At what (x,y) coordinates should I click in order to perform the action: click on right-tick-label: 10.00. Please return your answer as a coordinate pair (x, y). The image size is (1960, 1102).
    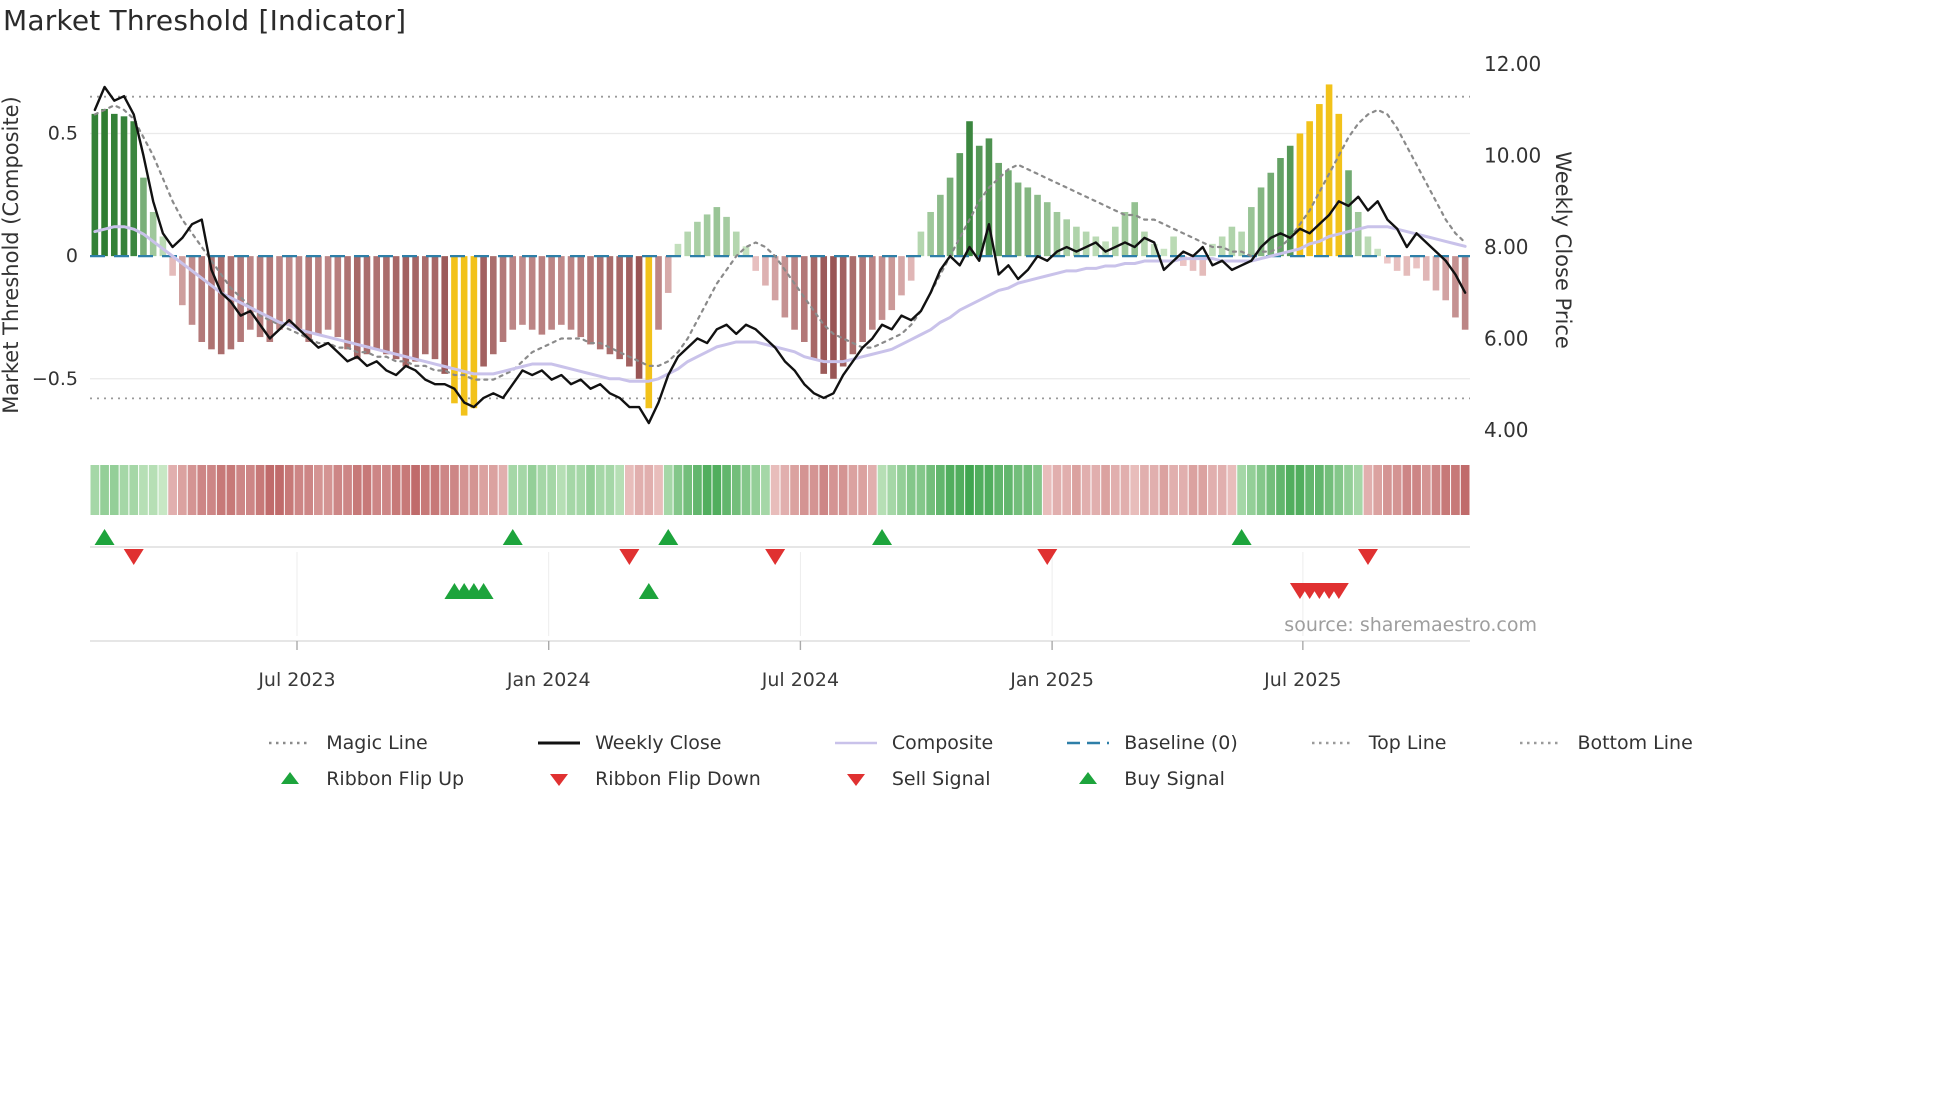
    Looking at the image, I should click on (1512, 156).